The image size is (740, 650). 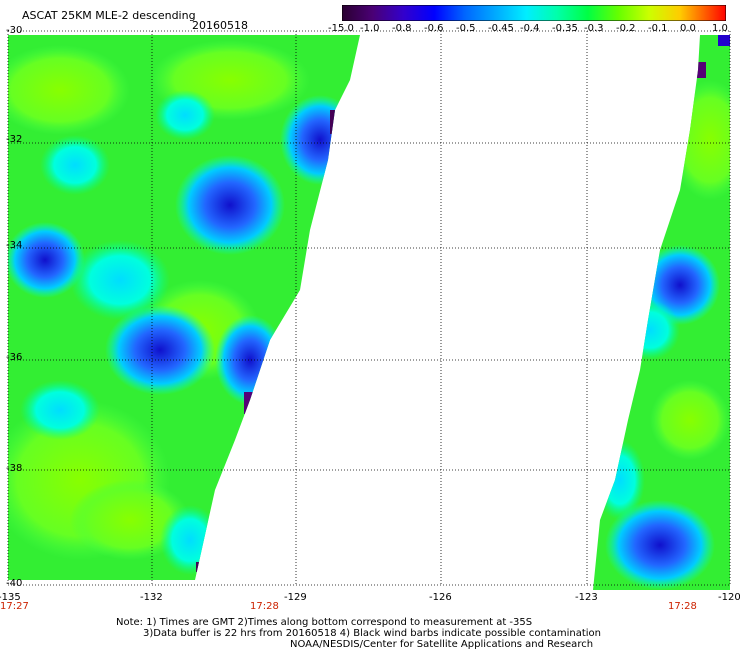 What do you see at coordinates (434, 28) in the screenshot?
I see `colorbar-label: -0.6` at bounding box center [434, 28].